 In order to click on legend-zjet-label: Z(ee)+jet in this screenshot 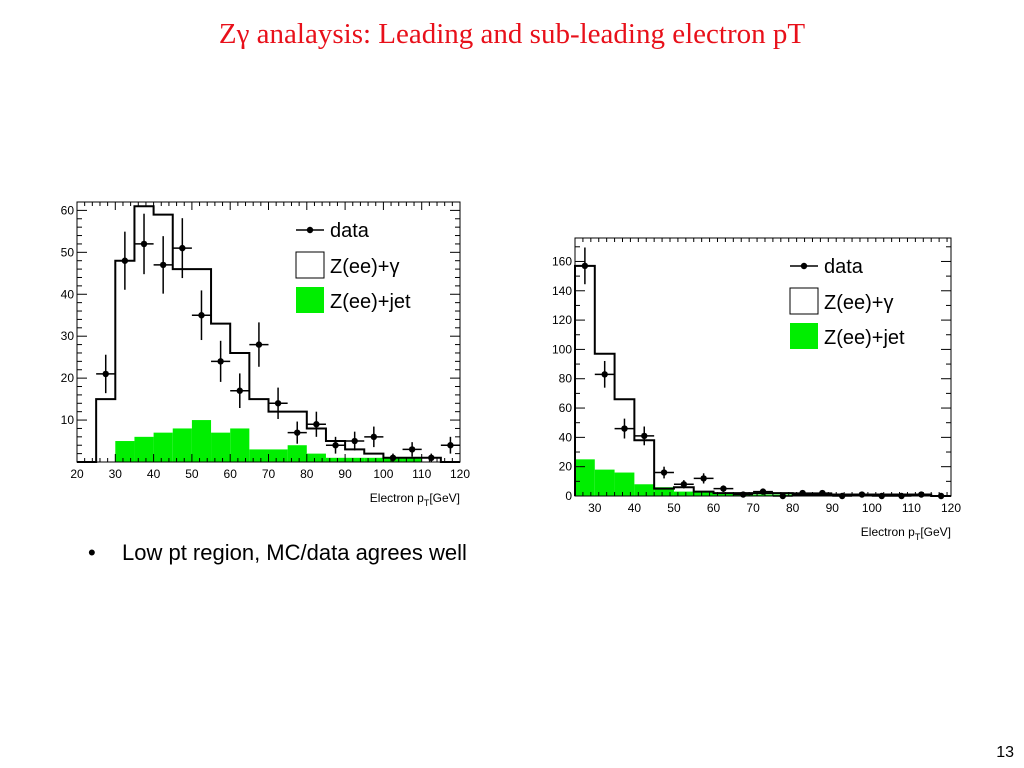, I will do `click(370, 302)`.